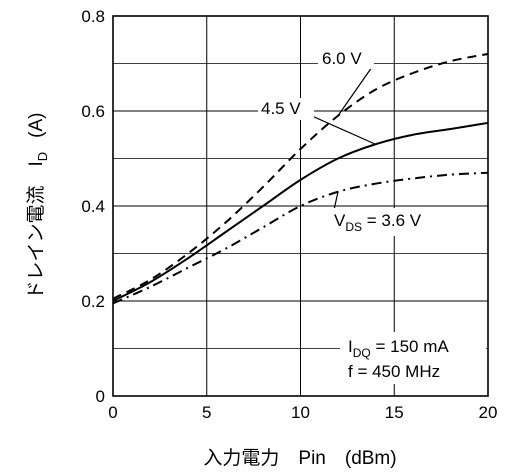 Image resolution: width=506 pixels, height=475 pixels. Describe the element at coordinates (299, 458) in the screenshot. I see `x-axis-title: 入力電力 Pin (dBm)` at that location.